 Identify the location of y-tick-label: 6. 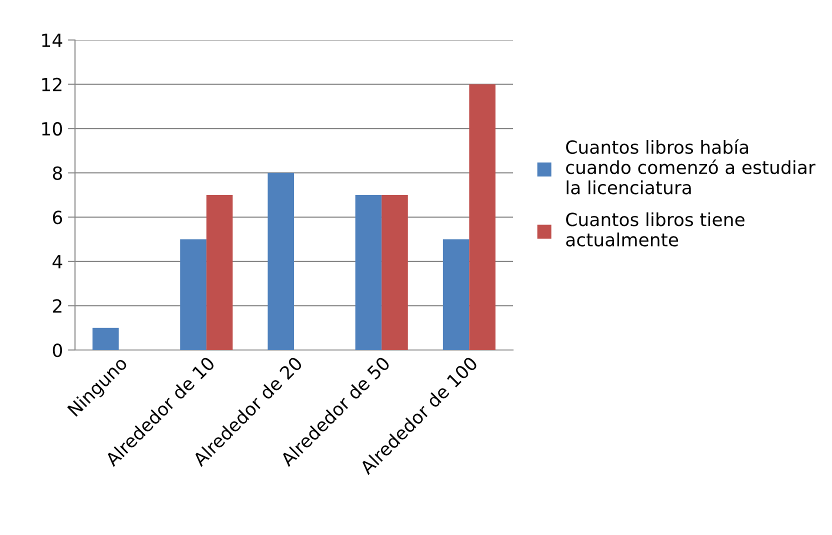
(57, 217).